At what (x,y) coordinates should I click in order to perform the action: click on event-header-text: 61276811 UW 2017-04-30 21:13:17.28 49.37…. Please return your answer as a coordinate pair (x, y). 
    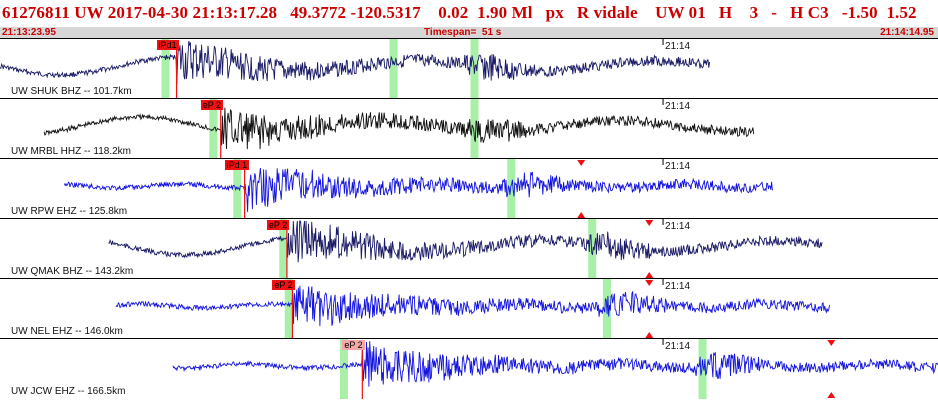
    Looking at the image, I should click on (459, 12).